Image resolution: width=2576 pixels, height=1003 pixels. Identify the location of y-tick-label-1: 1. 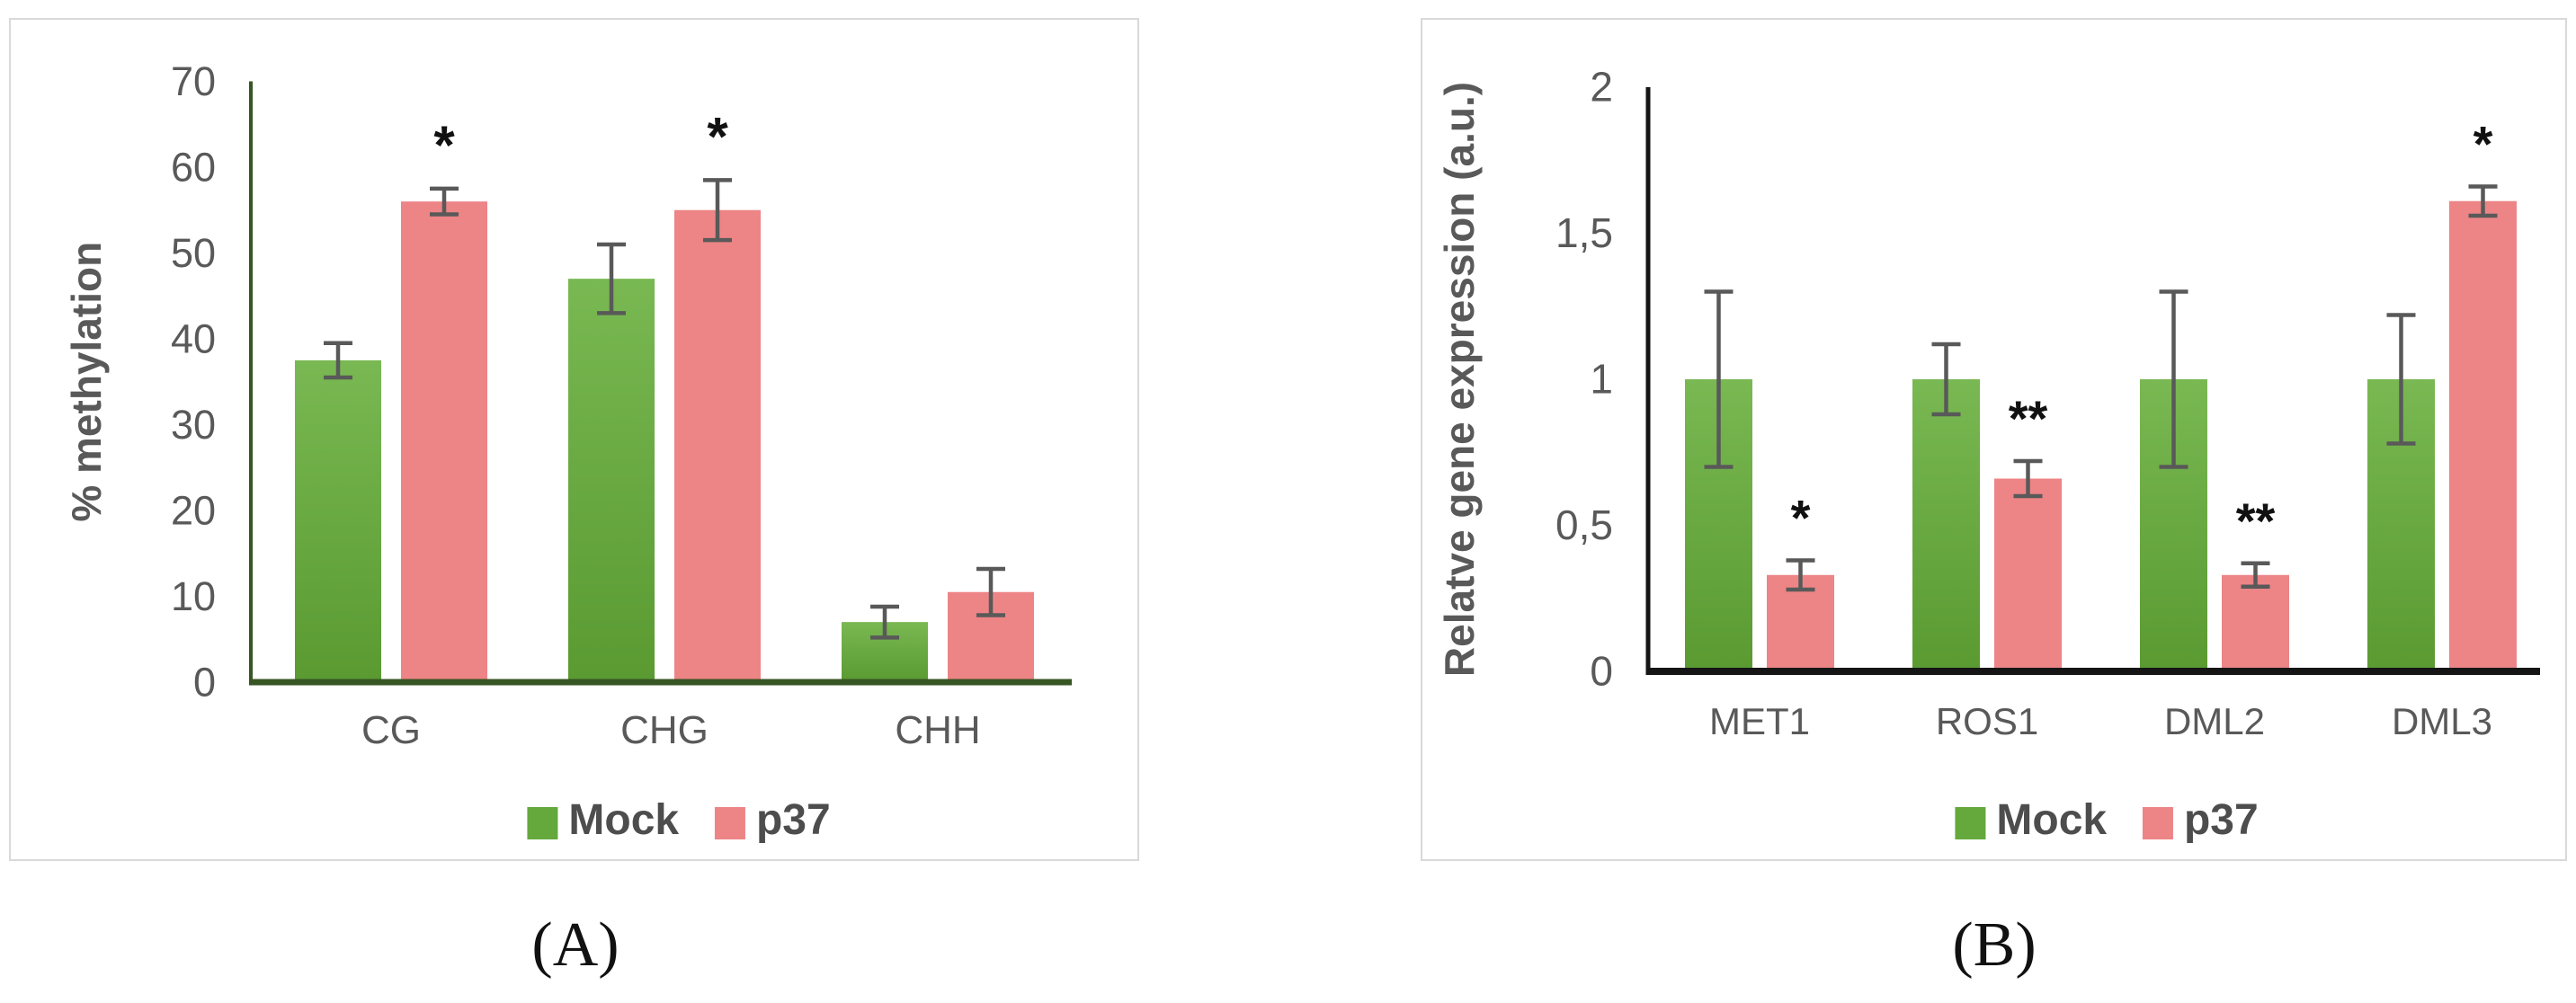
(1601, 379).